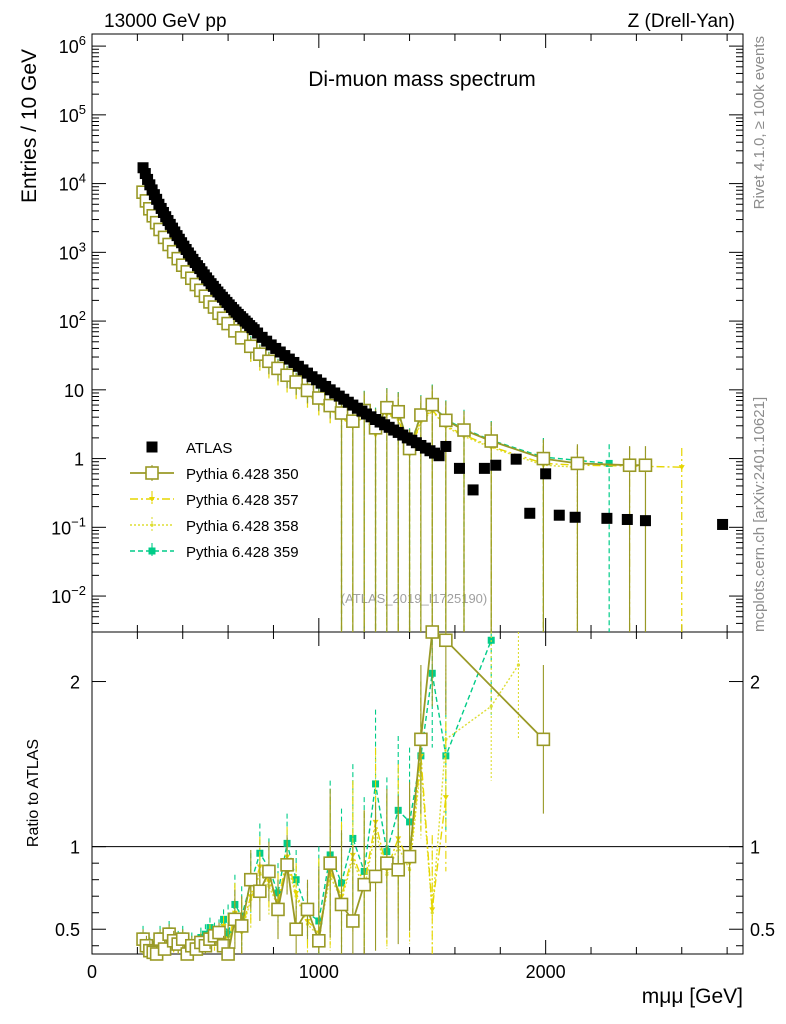 The image size is (786, 1024). What do you see at coordinates (242, 474) in the screenshot?
I see `legend-label: Pythia 6.428 350` at bounding box center [242, 474].